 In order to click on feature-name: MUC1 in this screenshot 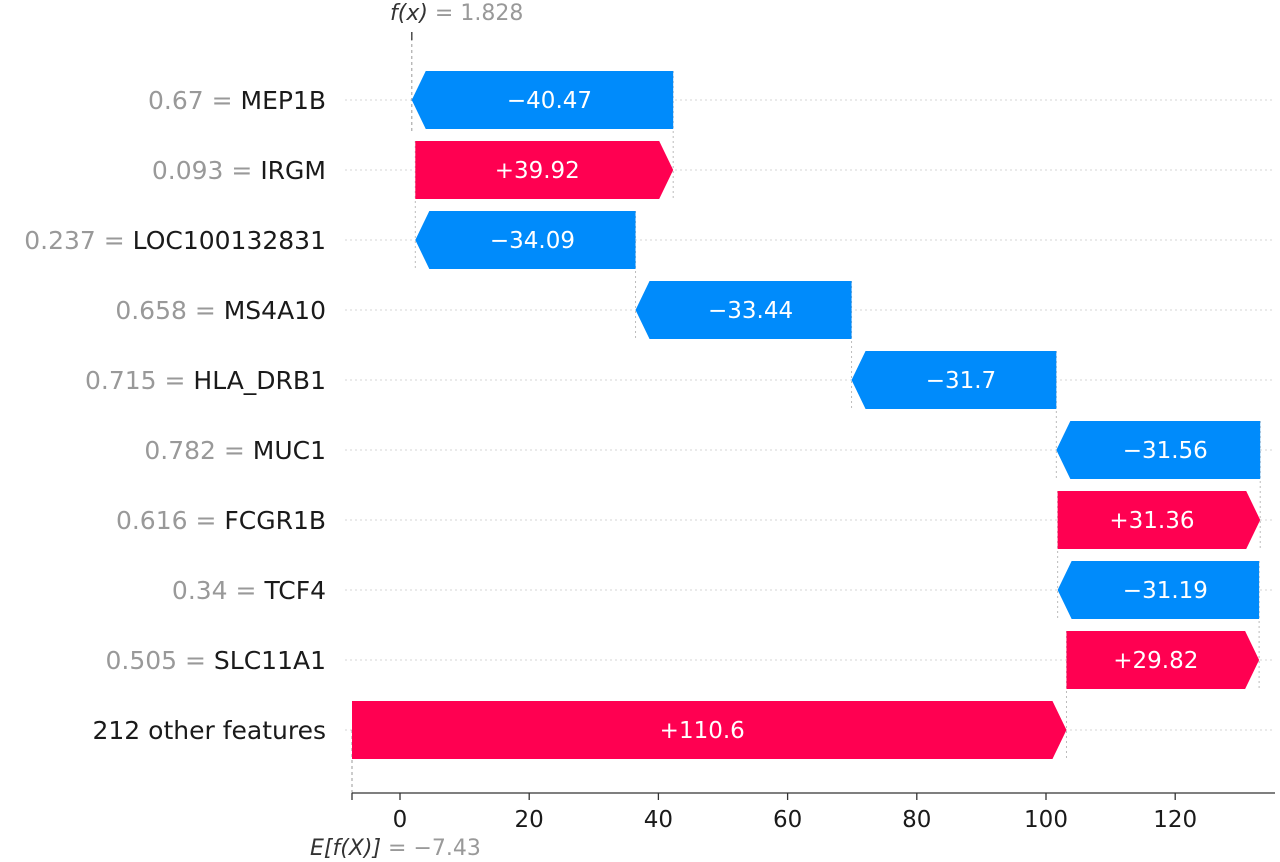, I will do `click(289, 450)`.